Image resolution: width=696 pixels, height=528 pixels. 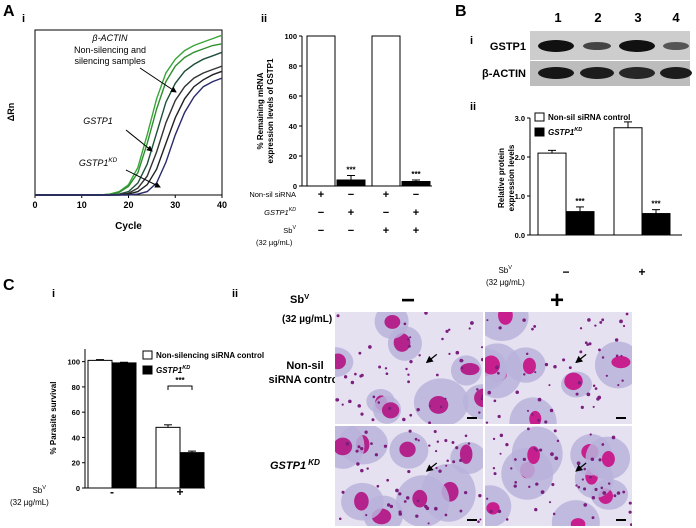 What do you see at coordinates (222, 205) in the screenshot?
I see `x-tick-label: 40` at bounding box center [222, 205].